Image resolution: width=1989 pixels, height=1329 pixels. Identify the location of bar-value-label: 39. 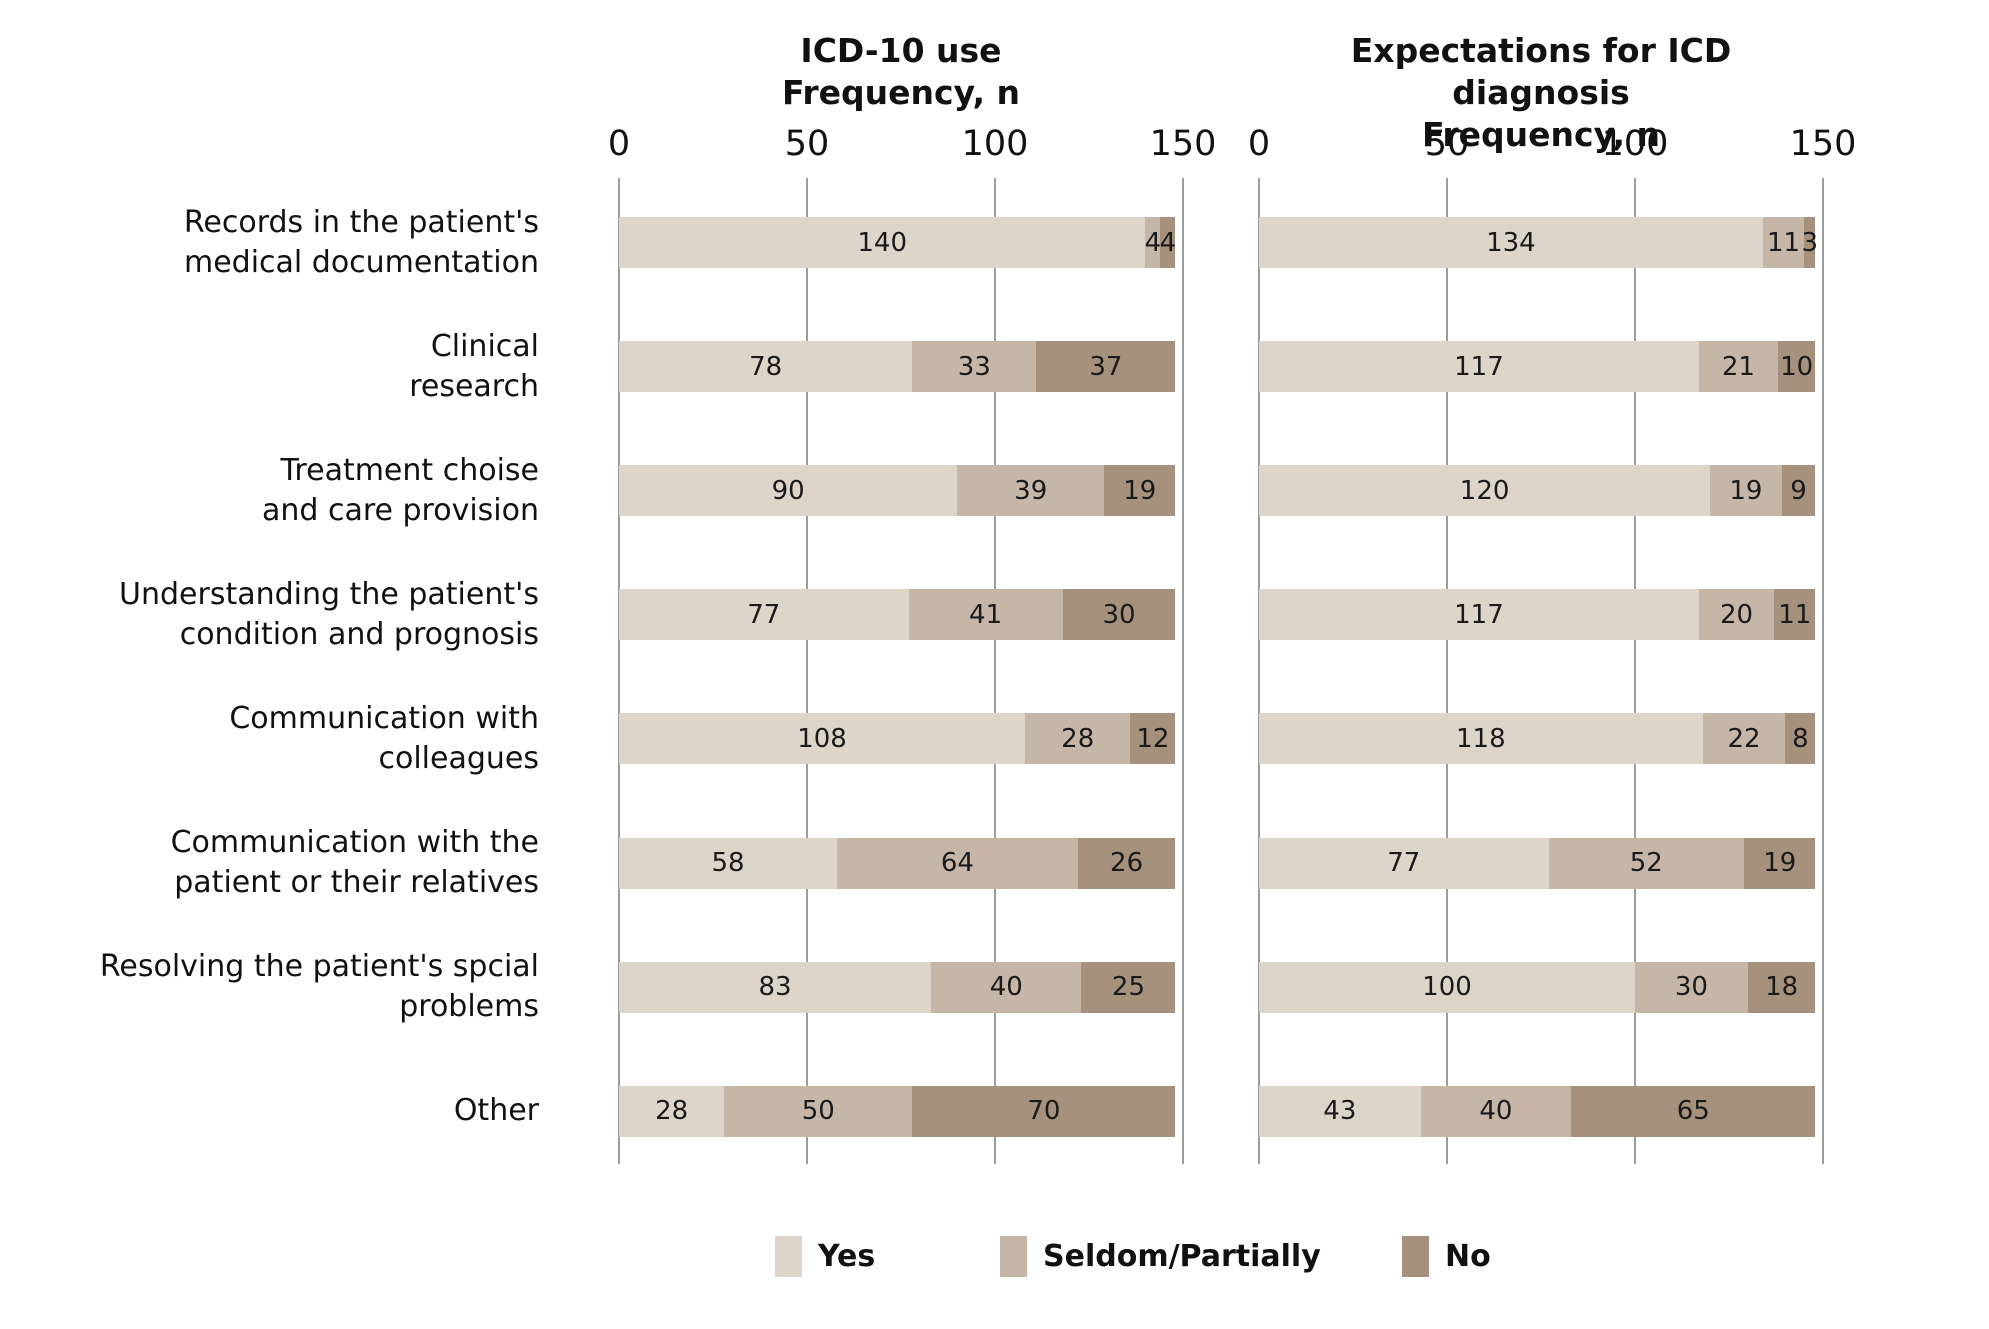
(1031, 490).